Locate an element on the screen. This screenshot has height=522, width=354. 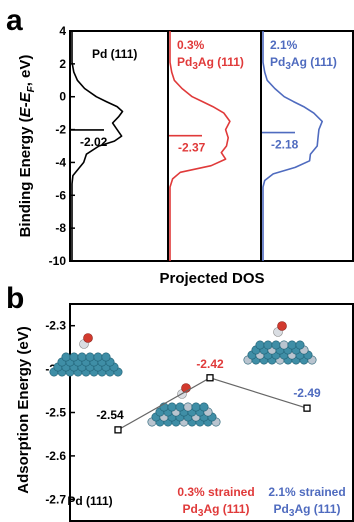
panel-b-energy-line: -2.54 -2.42 -2.49 is located at coordinates (208, 395).